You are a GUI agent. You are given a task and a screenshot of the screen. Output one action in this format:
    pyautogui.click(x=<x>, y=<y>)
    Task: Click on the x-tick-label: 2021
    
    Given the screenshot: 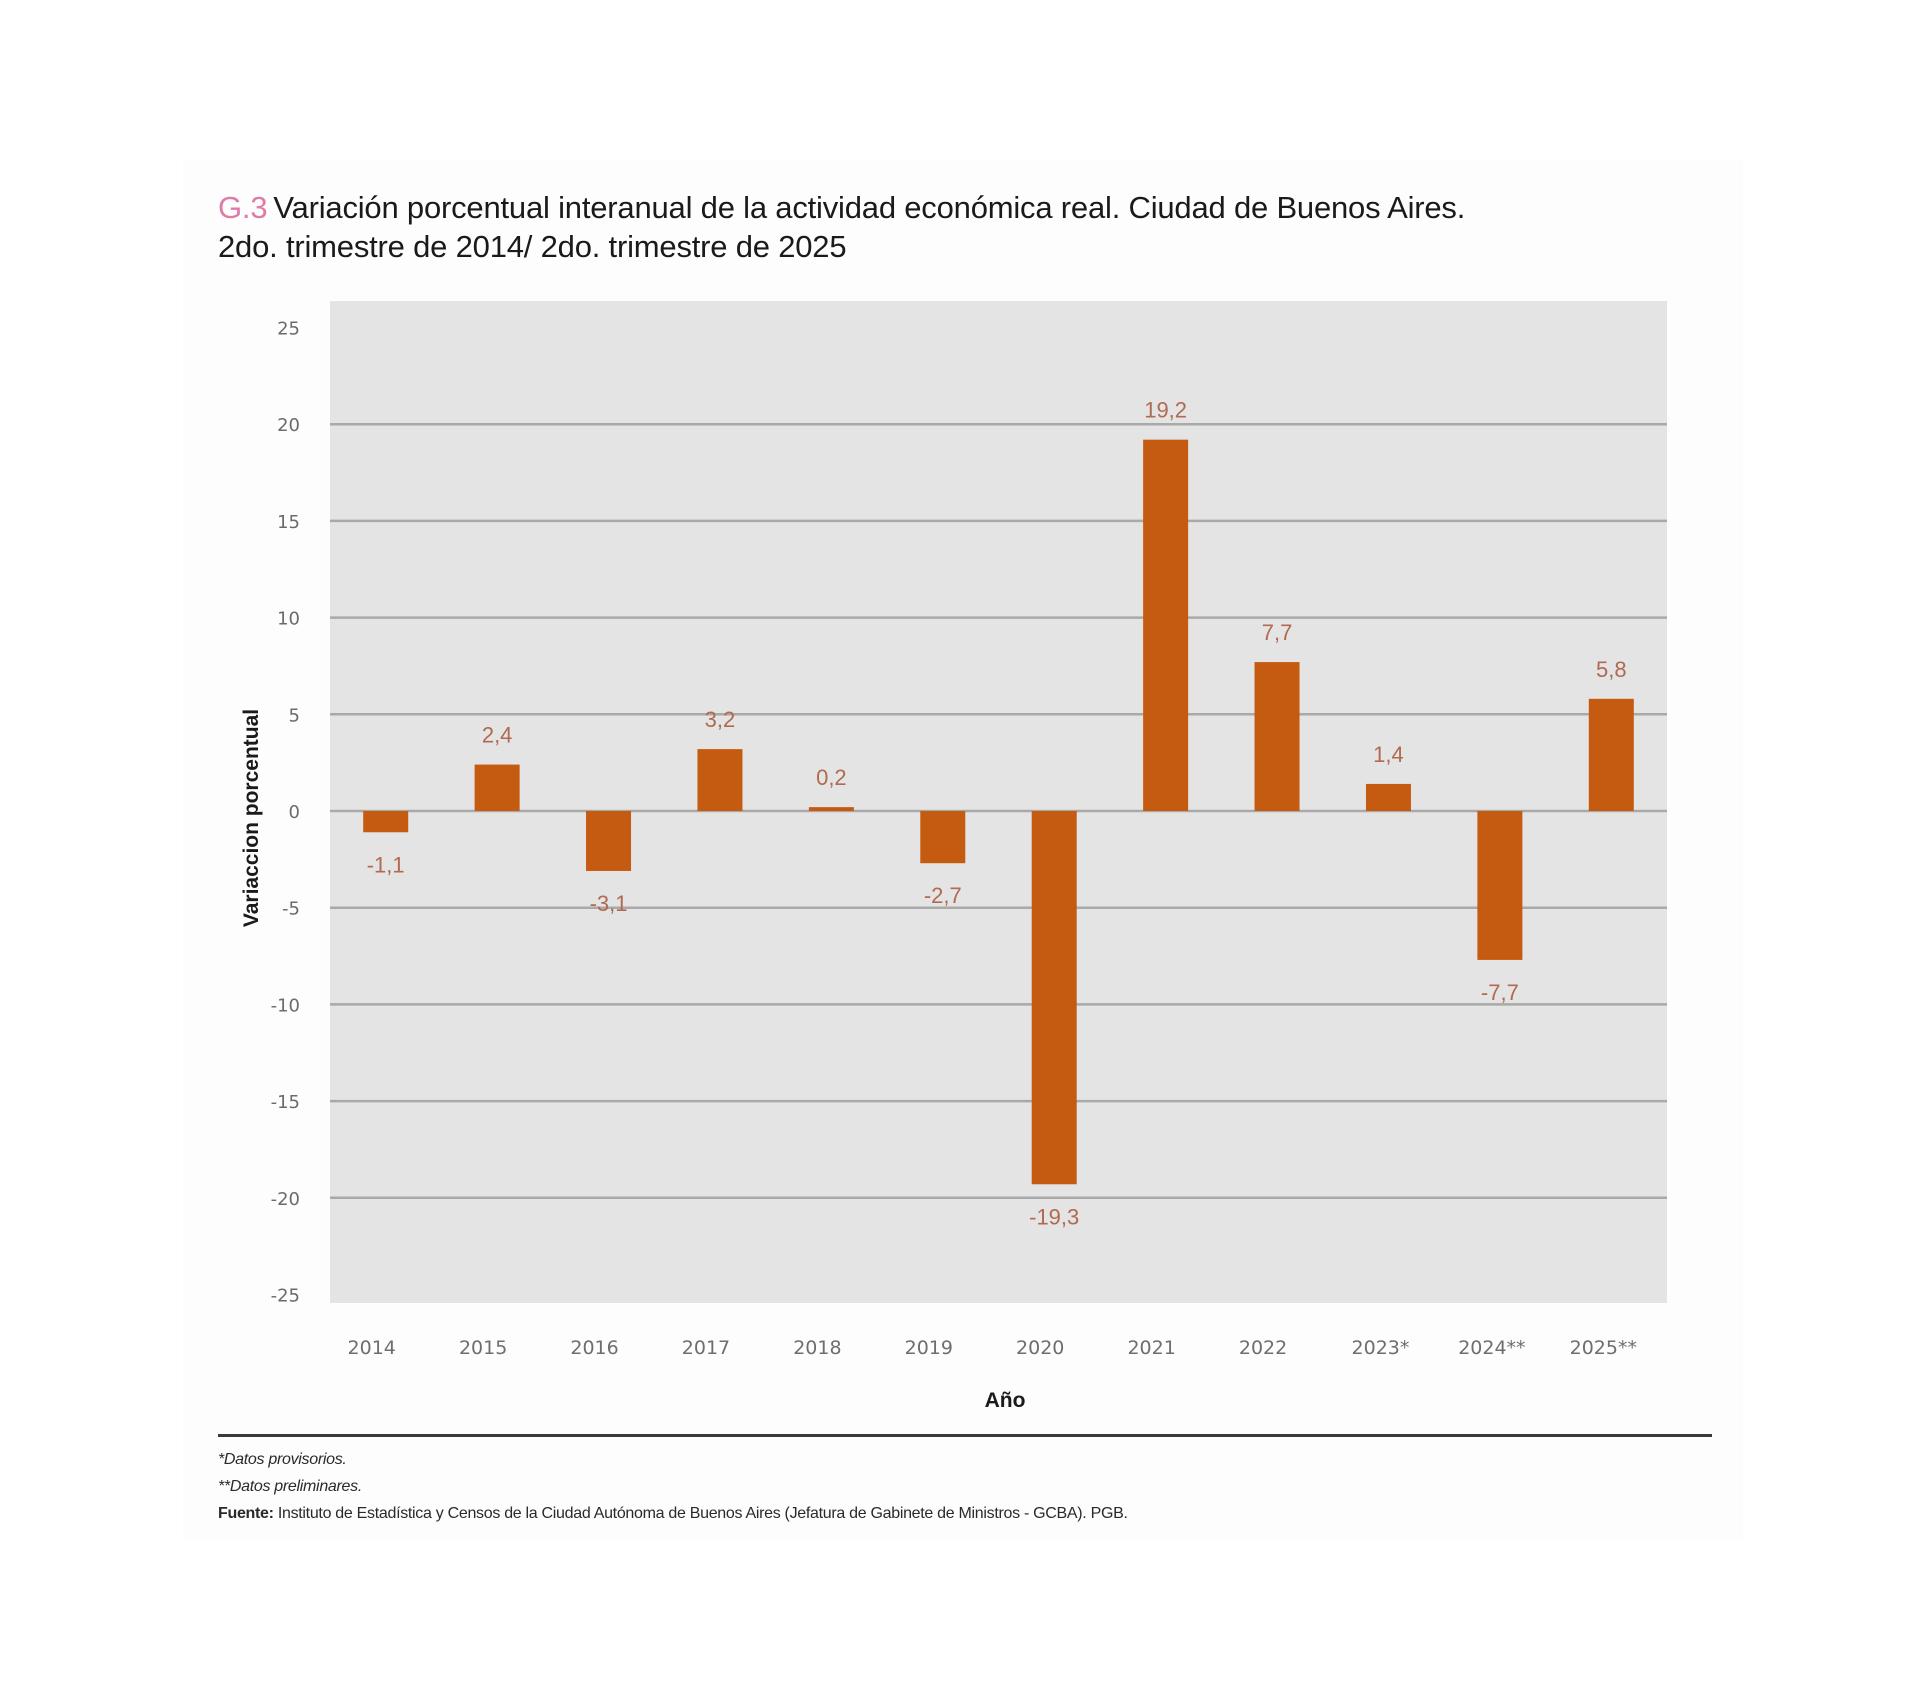 What is the action you would take?
    pyautogui.click(x=1151, y=1348)
    